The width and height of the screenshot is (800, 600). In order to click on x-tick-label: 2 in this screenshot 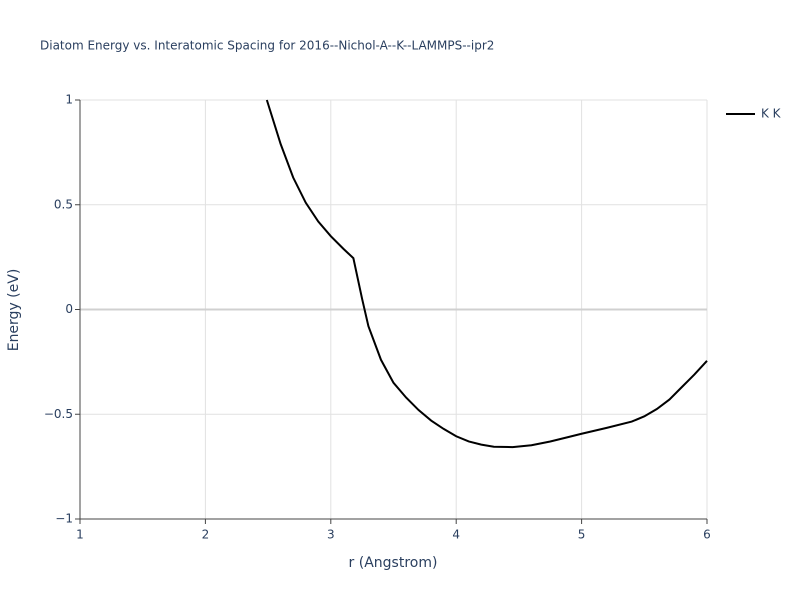, I will do `click(206, 535)`.